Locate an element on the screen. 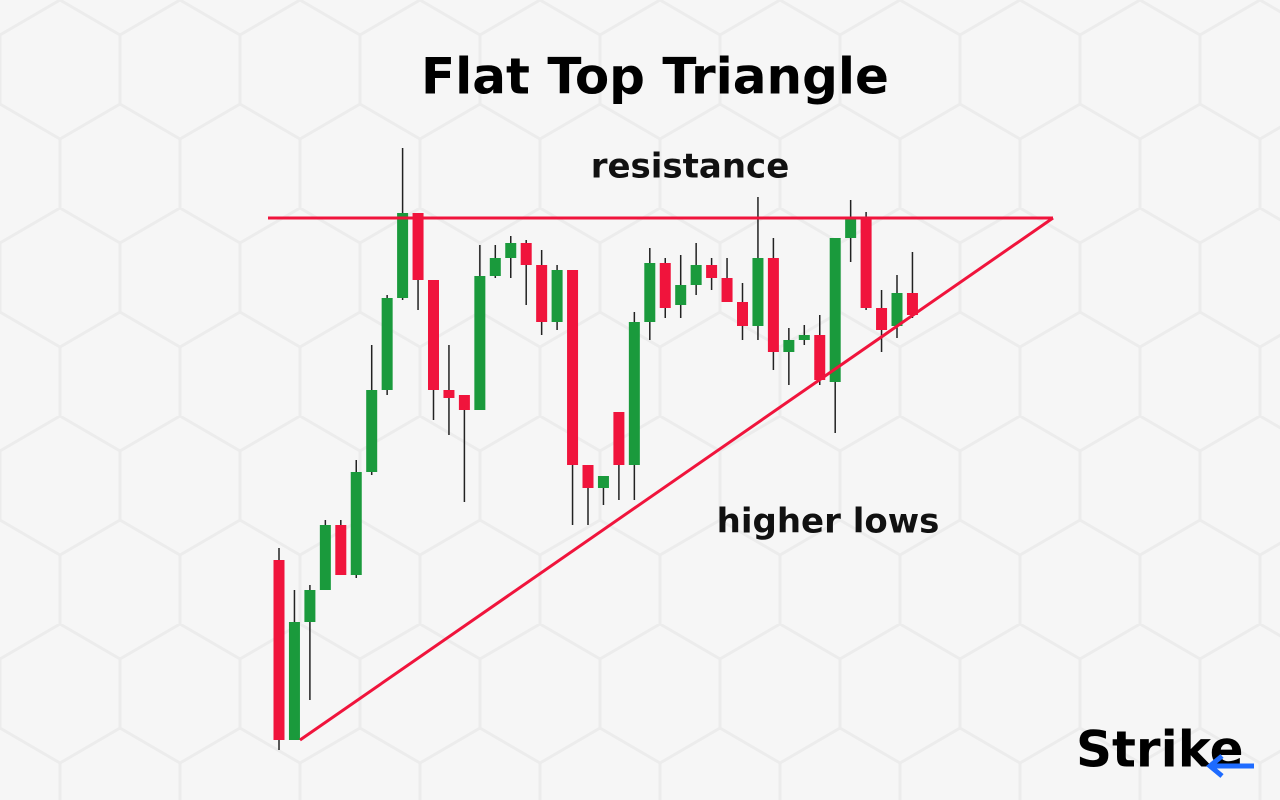 Image resolution: width=1280 pixels, height=800 pixels. annotation: resistance is located at coordinates (690, 167).